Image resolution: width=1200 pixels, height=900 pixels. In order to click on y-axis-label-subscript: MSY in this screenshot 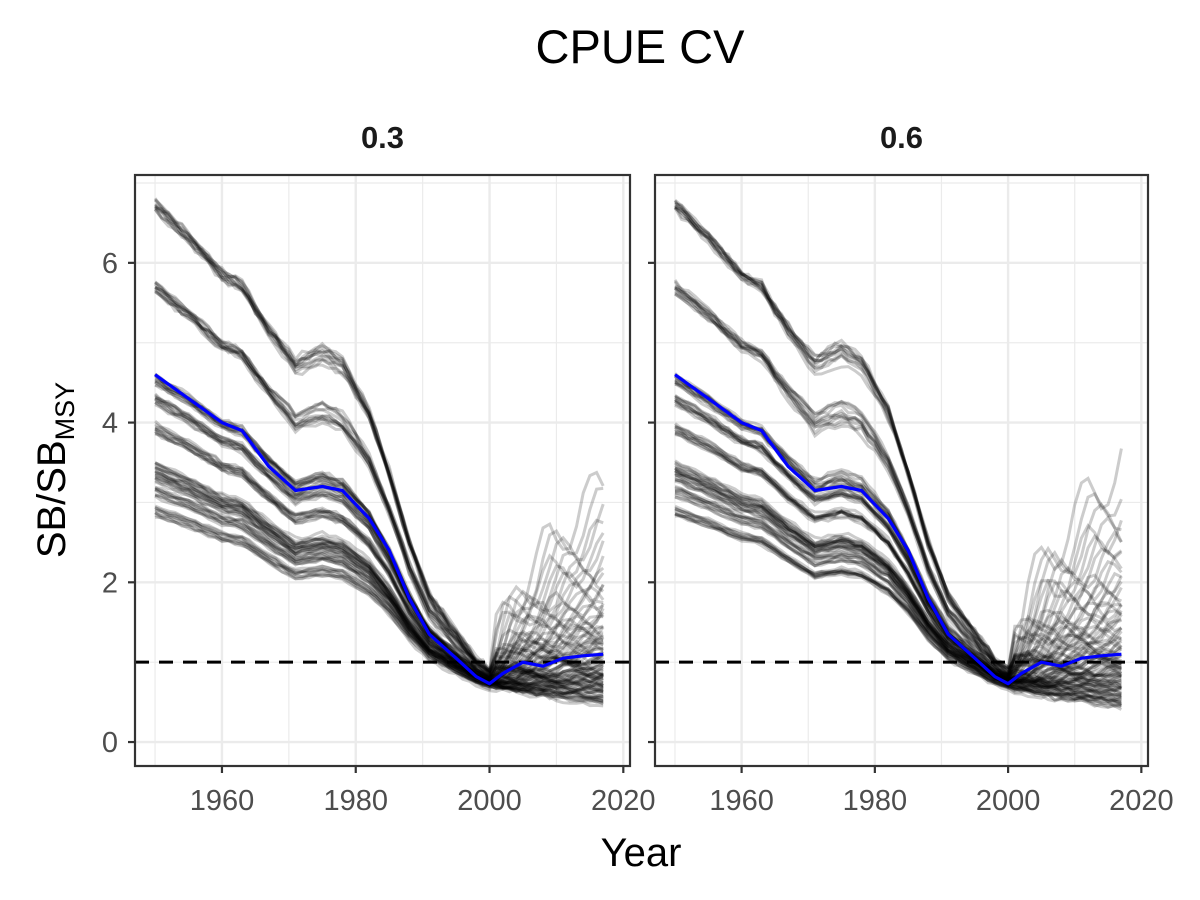, I will do `click(65, 411)`.